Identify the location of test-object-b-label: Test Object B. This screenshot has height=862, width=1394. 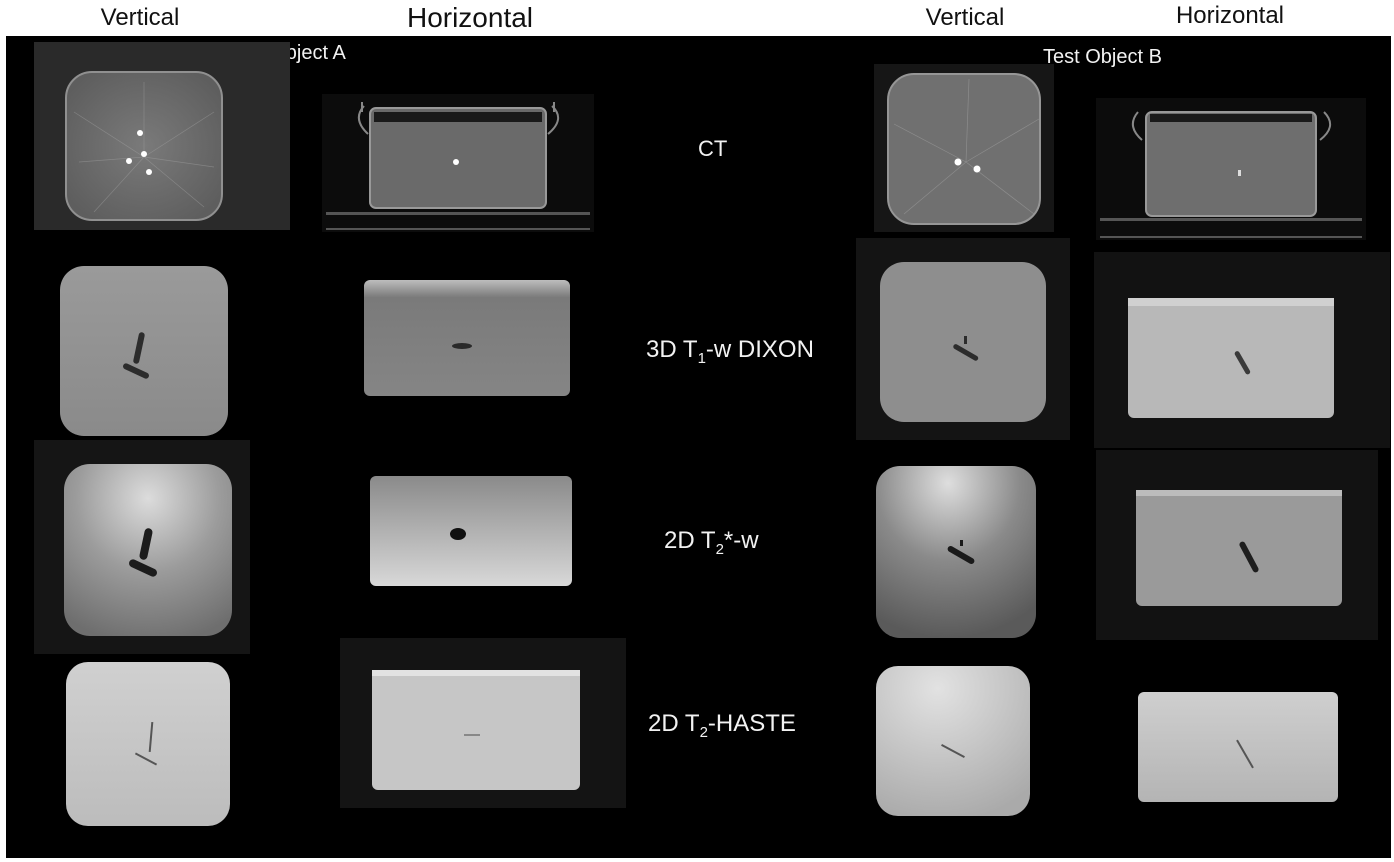
(1102, 57).